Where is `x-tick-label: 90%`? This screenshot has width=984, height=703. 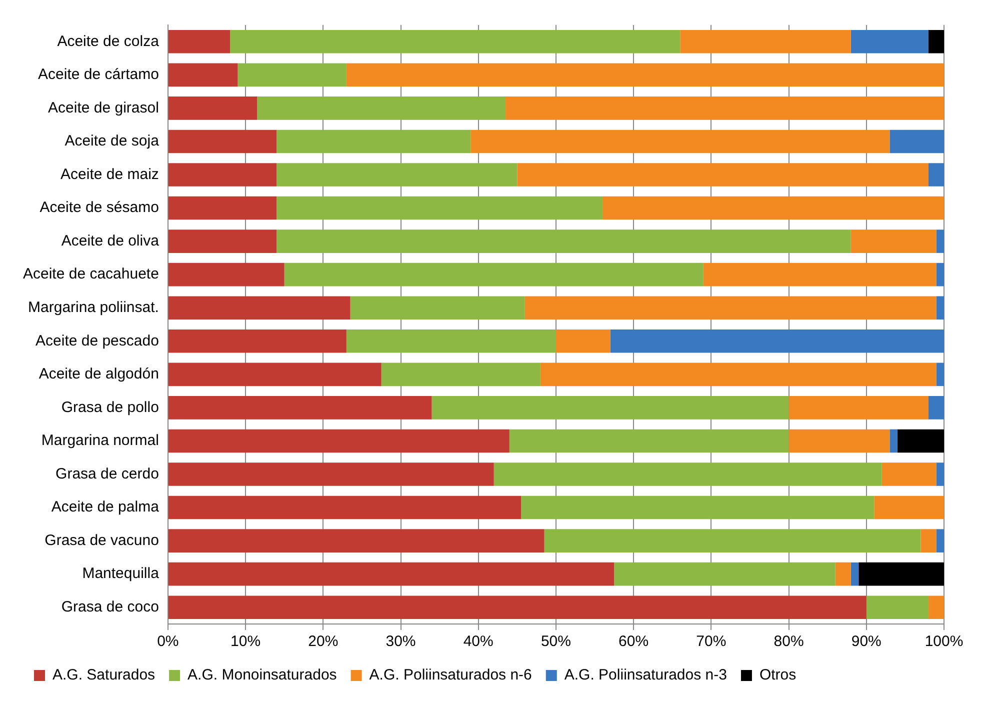
x-tick-label: 90% is located at coordinates (866, 641).